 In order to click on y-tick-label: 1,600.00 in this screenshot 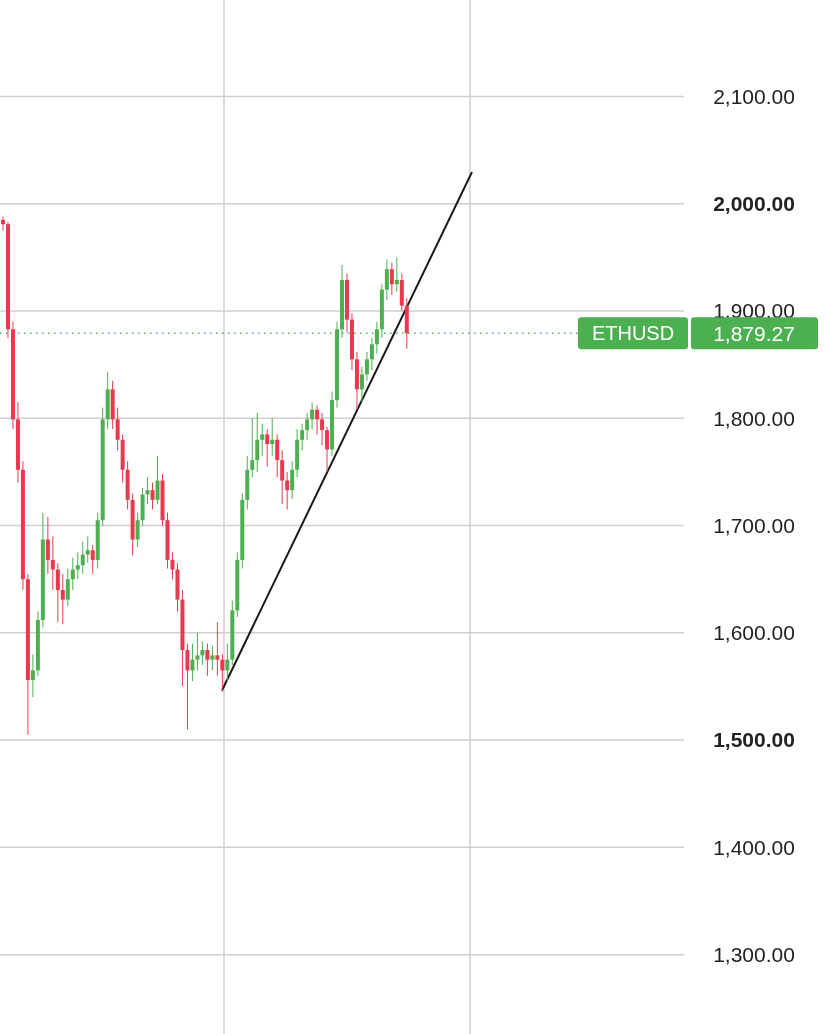, I will do `click(754, 633)`.